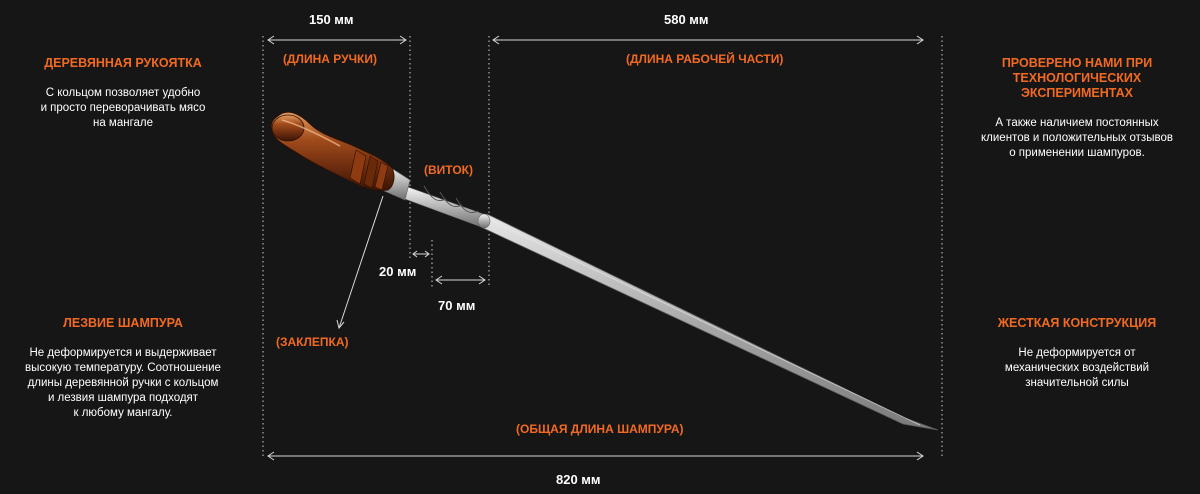  I want to click on feature-blade-title: ЛЕЗВИЕ ШАМПУРА, so click(123, 323).